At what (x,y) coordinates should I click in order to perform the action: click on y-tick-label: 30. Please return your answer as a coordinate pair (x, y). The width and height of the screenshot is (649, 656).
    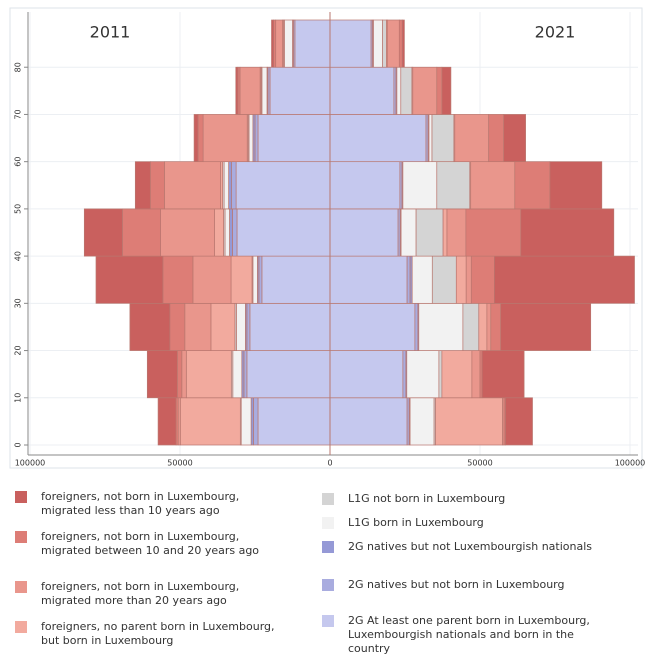
    Looking at the image, I should click on (18, 303).